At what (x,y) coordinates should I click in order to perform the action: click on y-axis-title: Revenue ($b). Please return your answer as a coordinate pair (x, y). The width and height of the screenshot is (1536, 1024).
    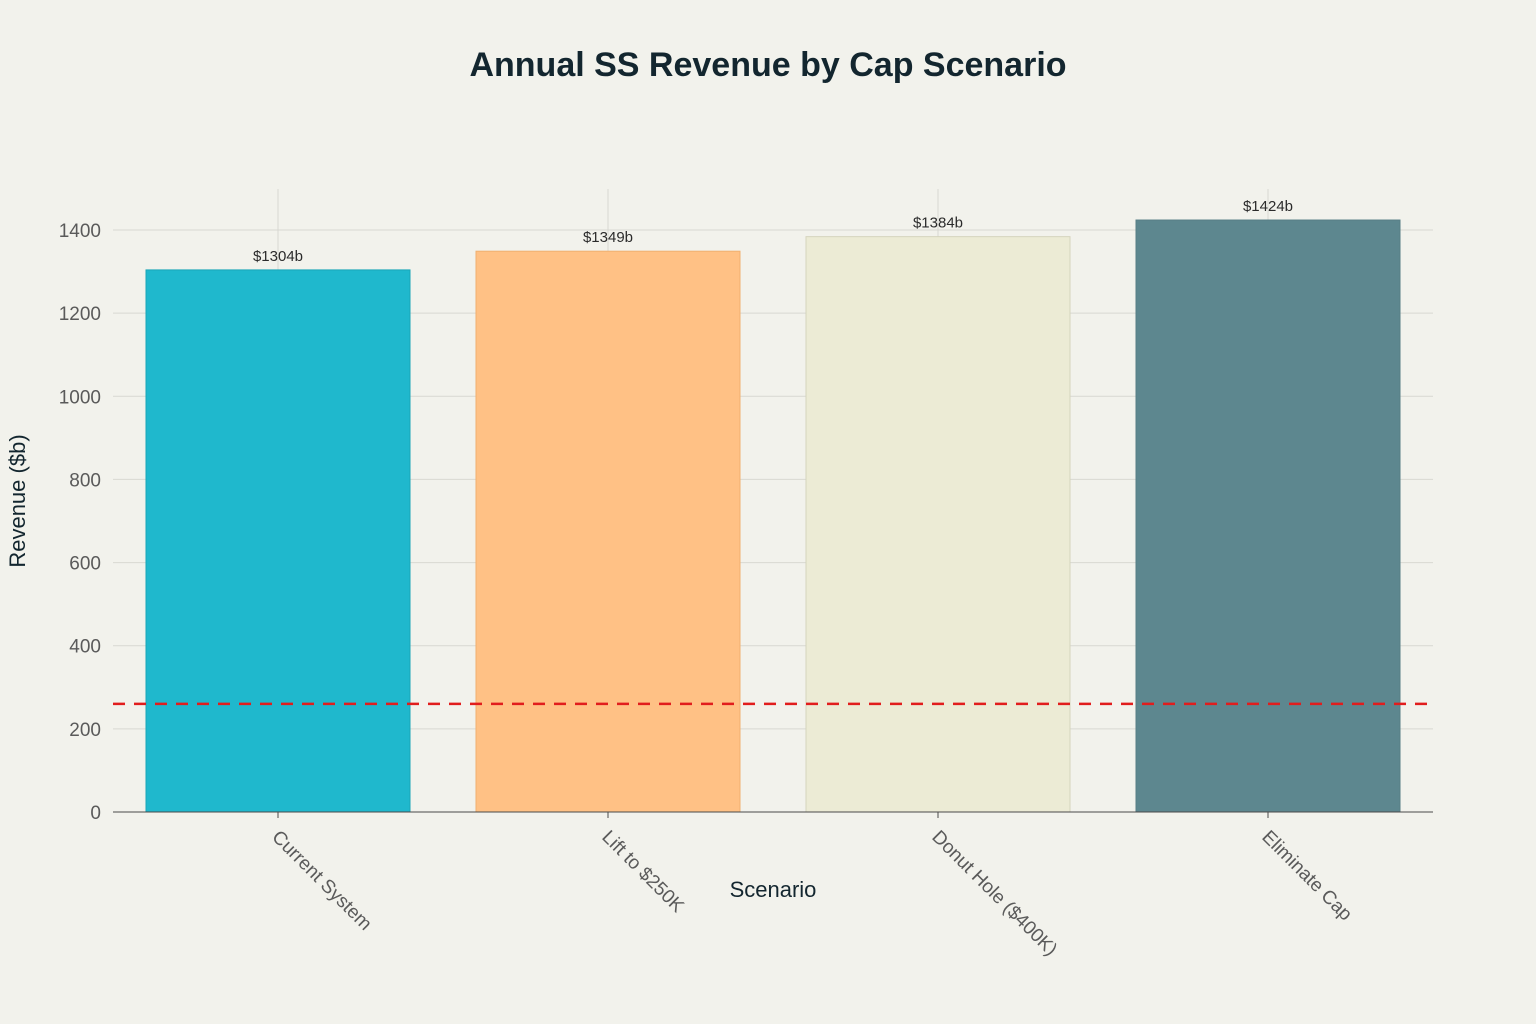
    Looking at the image, I should click on (17, 500).